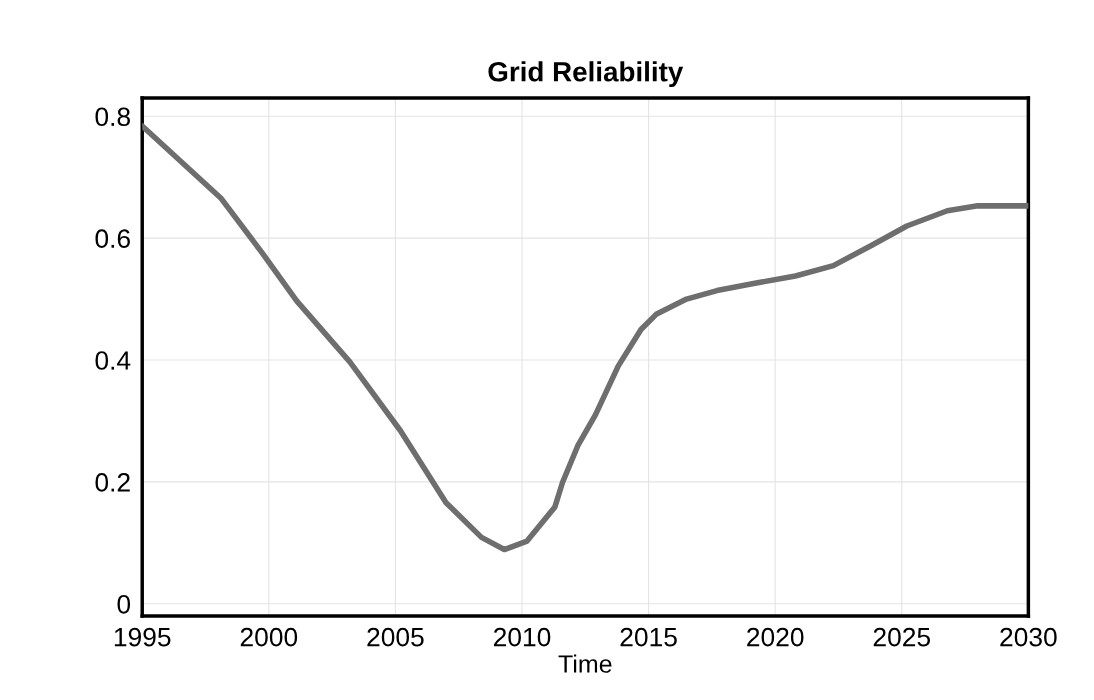 This screenshot has height=700, width=1094. I want to click on x-tick-label: 2015, so click(648, 637).